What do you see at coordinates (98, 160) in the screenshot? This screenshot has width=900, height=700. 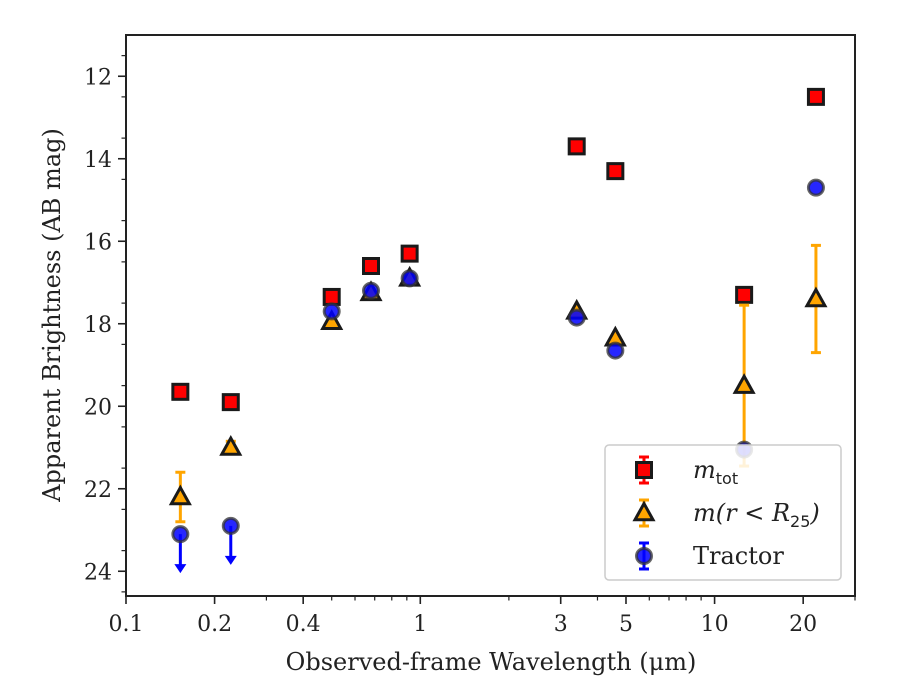 I see `y-tick-label: 14` at bounding box center [98, 160].